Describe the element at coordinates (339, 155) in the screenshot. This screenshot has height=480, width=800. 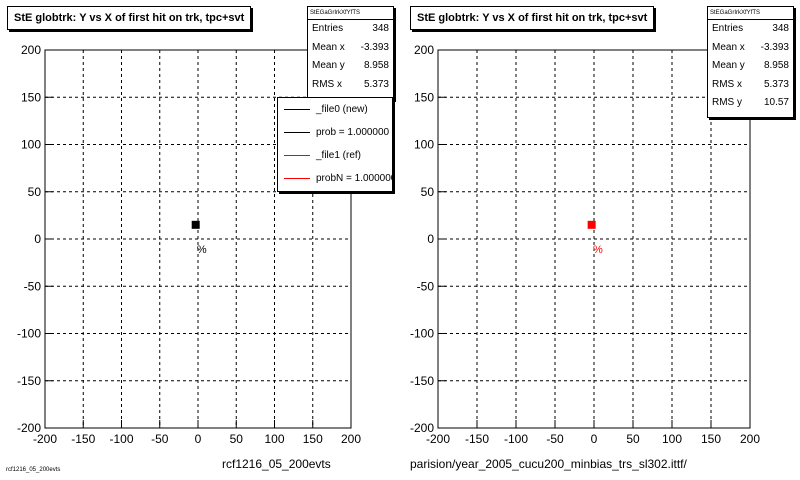
I see `legend-label: _file1 (ref)` at that location.